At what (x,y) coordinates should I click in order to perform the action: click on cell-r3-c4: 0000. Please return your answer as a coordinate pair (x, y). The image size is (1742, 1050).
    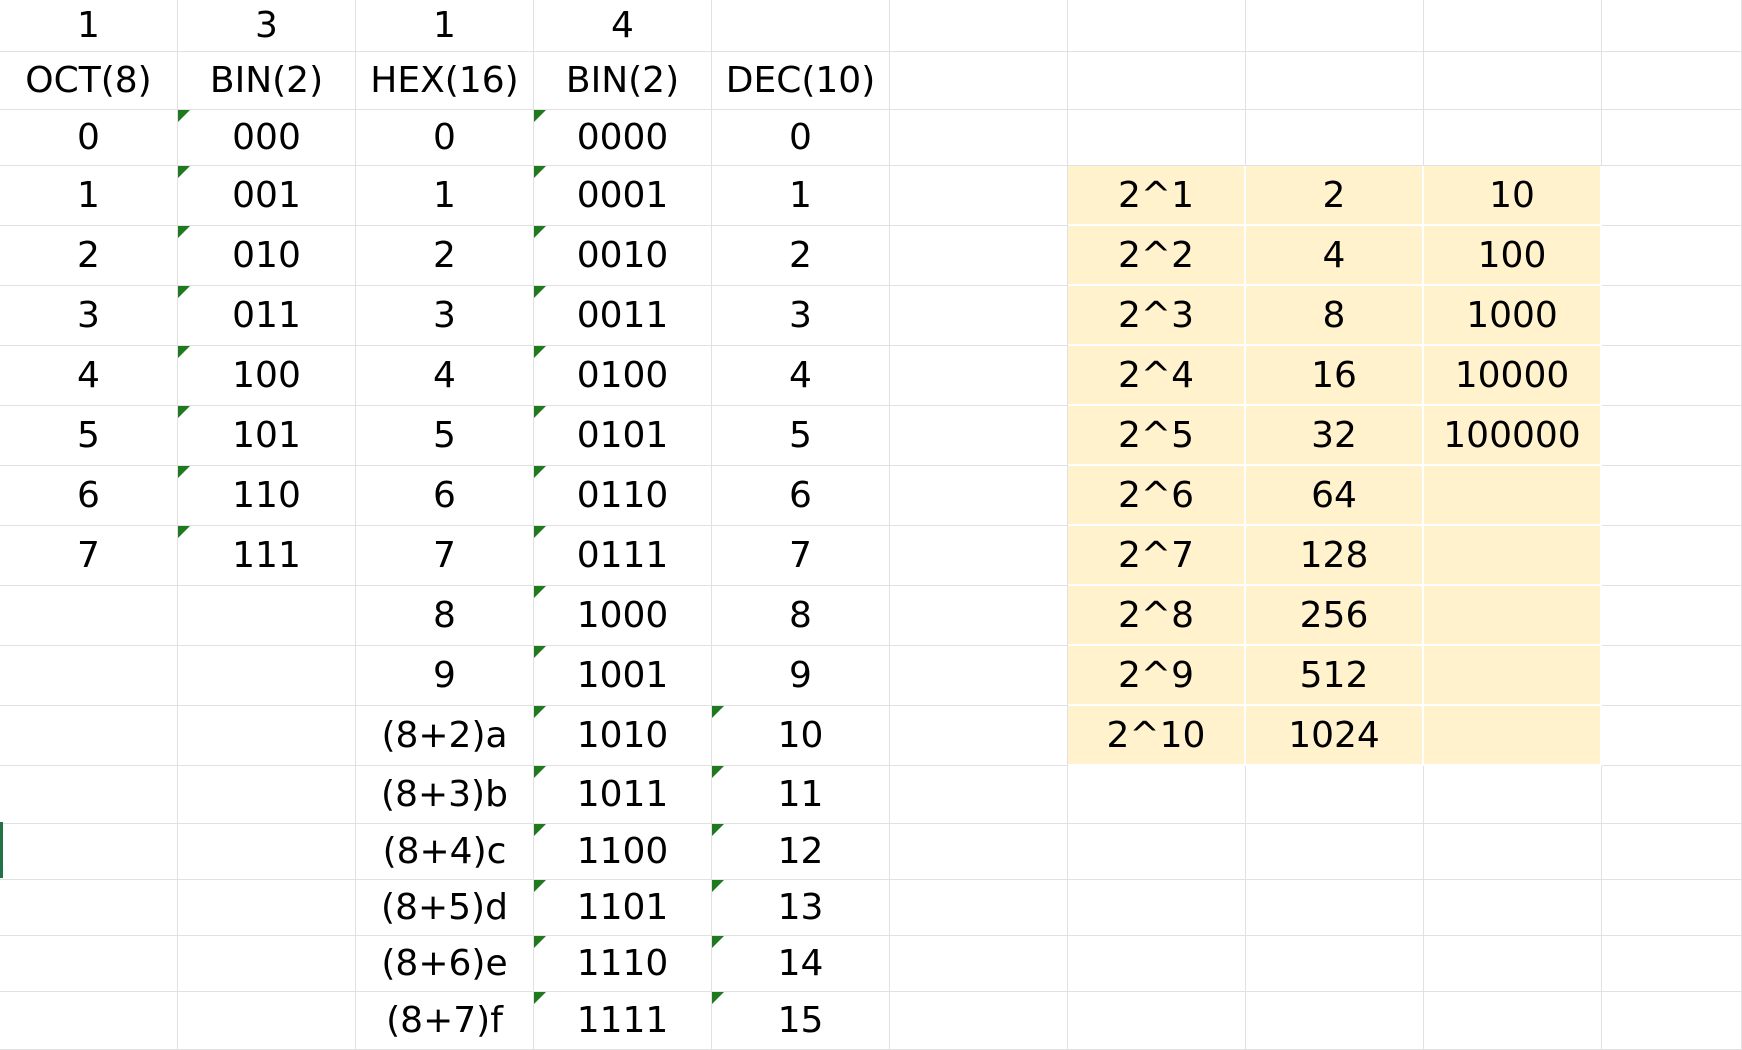
    Looking at the image, I should click on (623, 138).